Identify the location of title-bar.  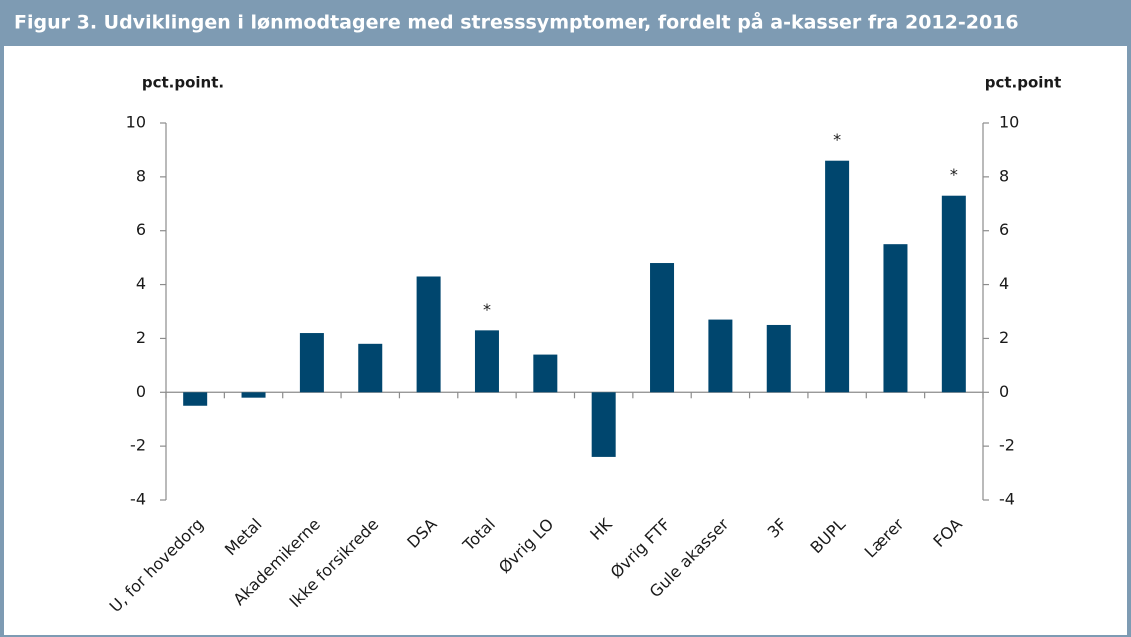
(565, 22).